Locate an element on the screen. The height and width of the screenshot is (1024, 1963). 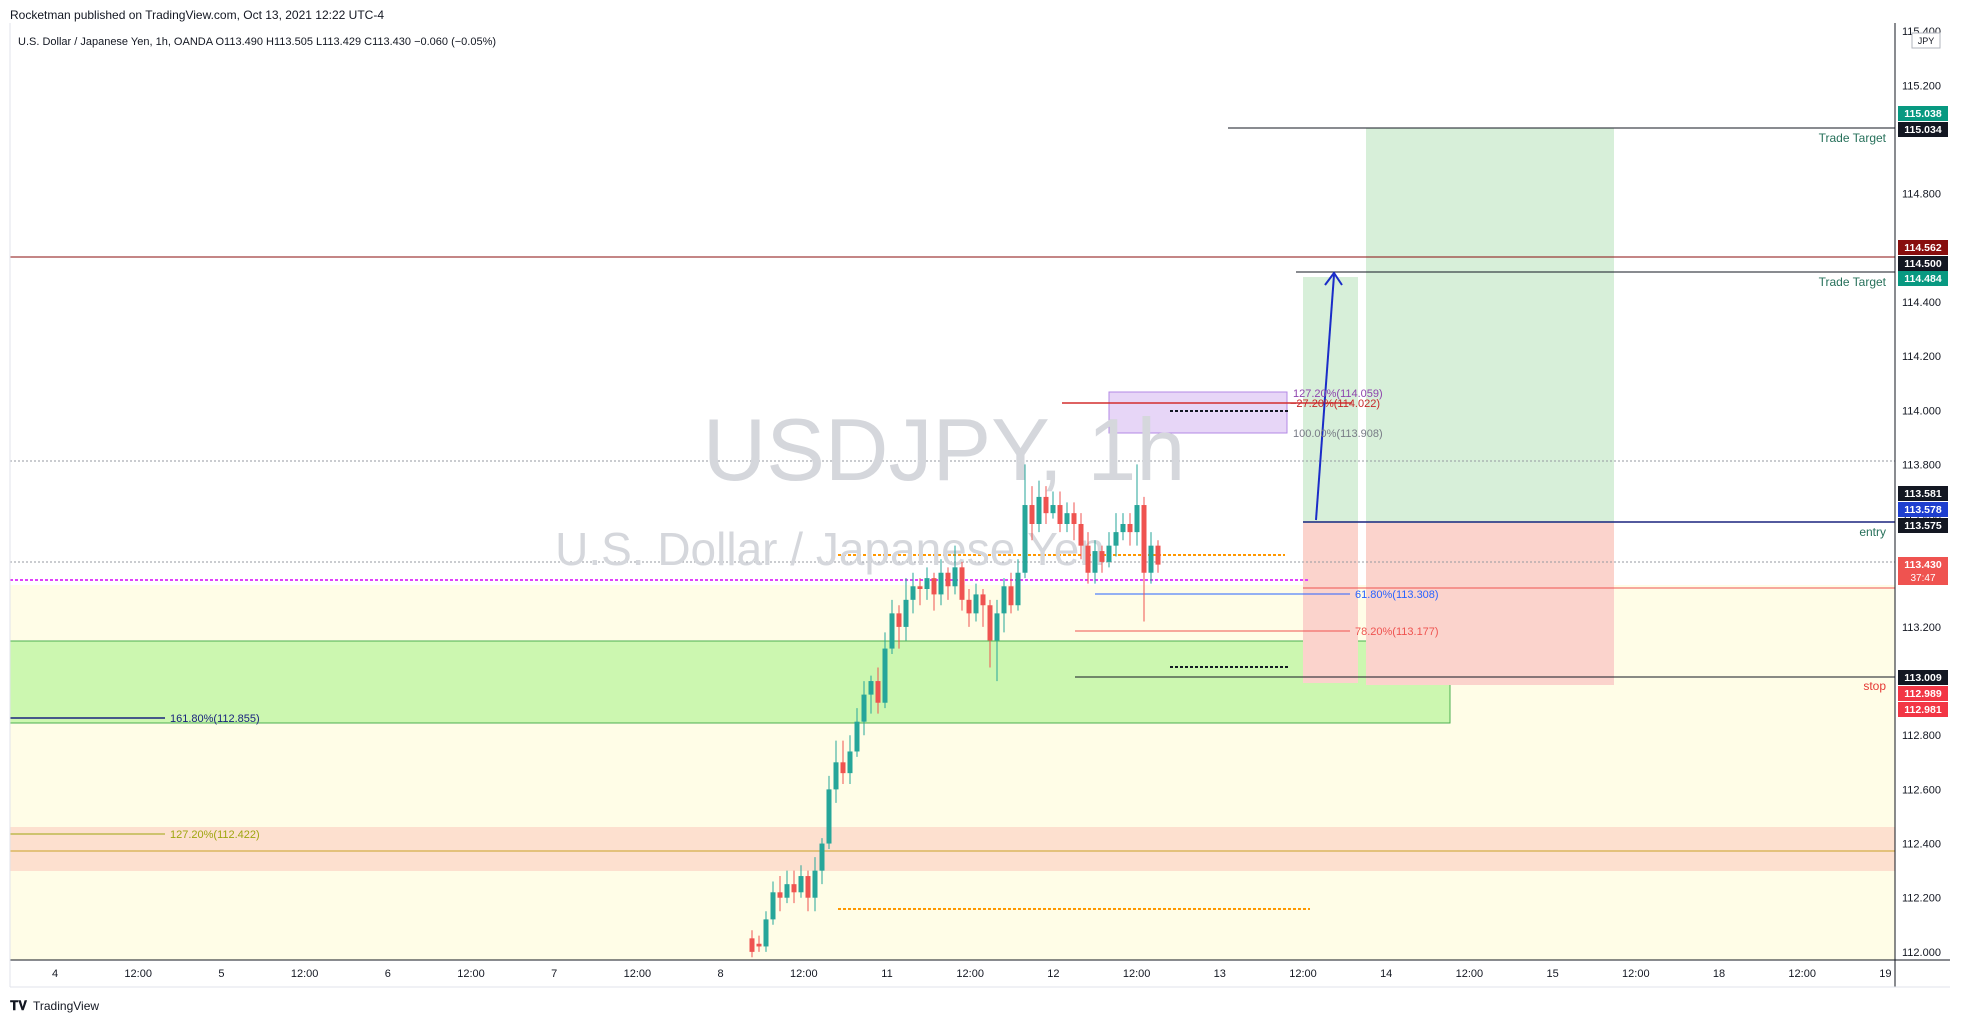
fib-782-label: 78.20%(113.177) is located at coordinates (1397, 632).